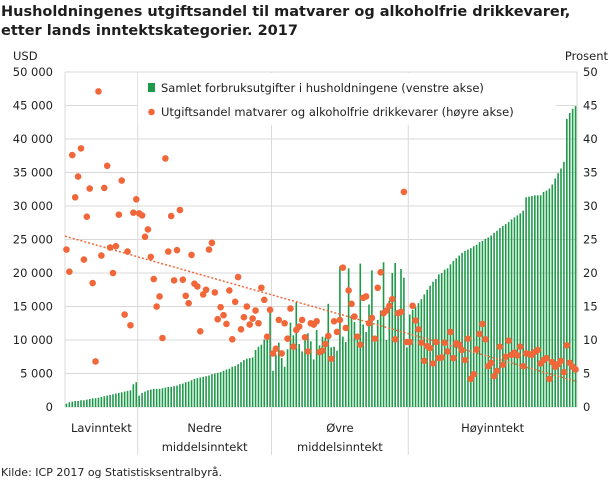 This screenshot has width=609, height=488. I want to click on right-axis-label: Prosent, so click(587, 56).